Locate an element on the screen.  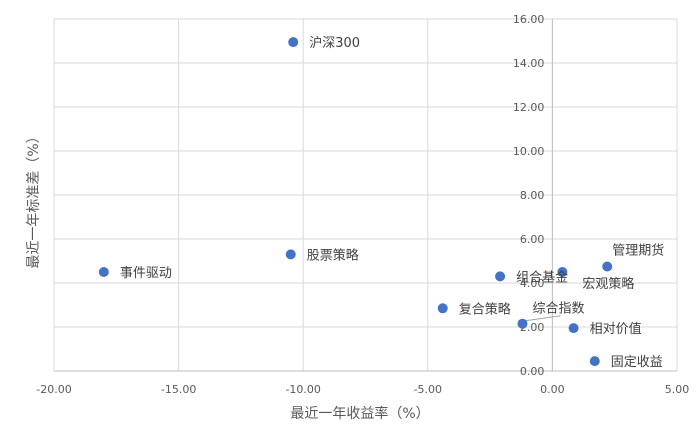
data-label: 股票策略 is located at coordinates (333, 255).